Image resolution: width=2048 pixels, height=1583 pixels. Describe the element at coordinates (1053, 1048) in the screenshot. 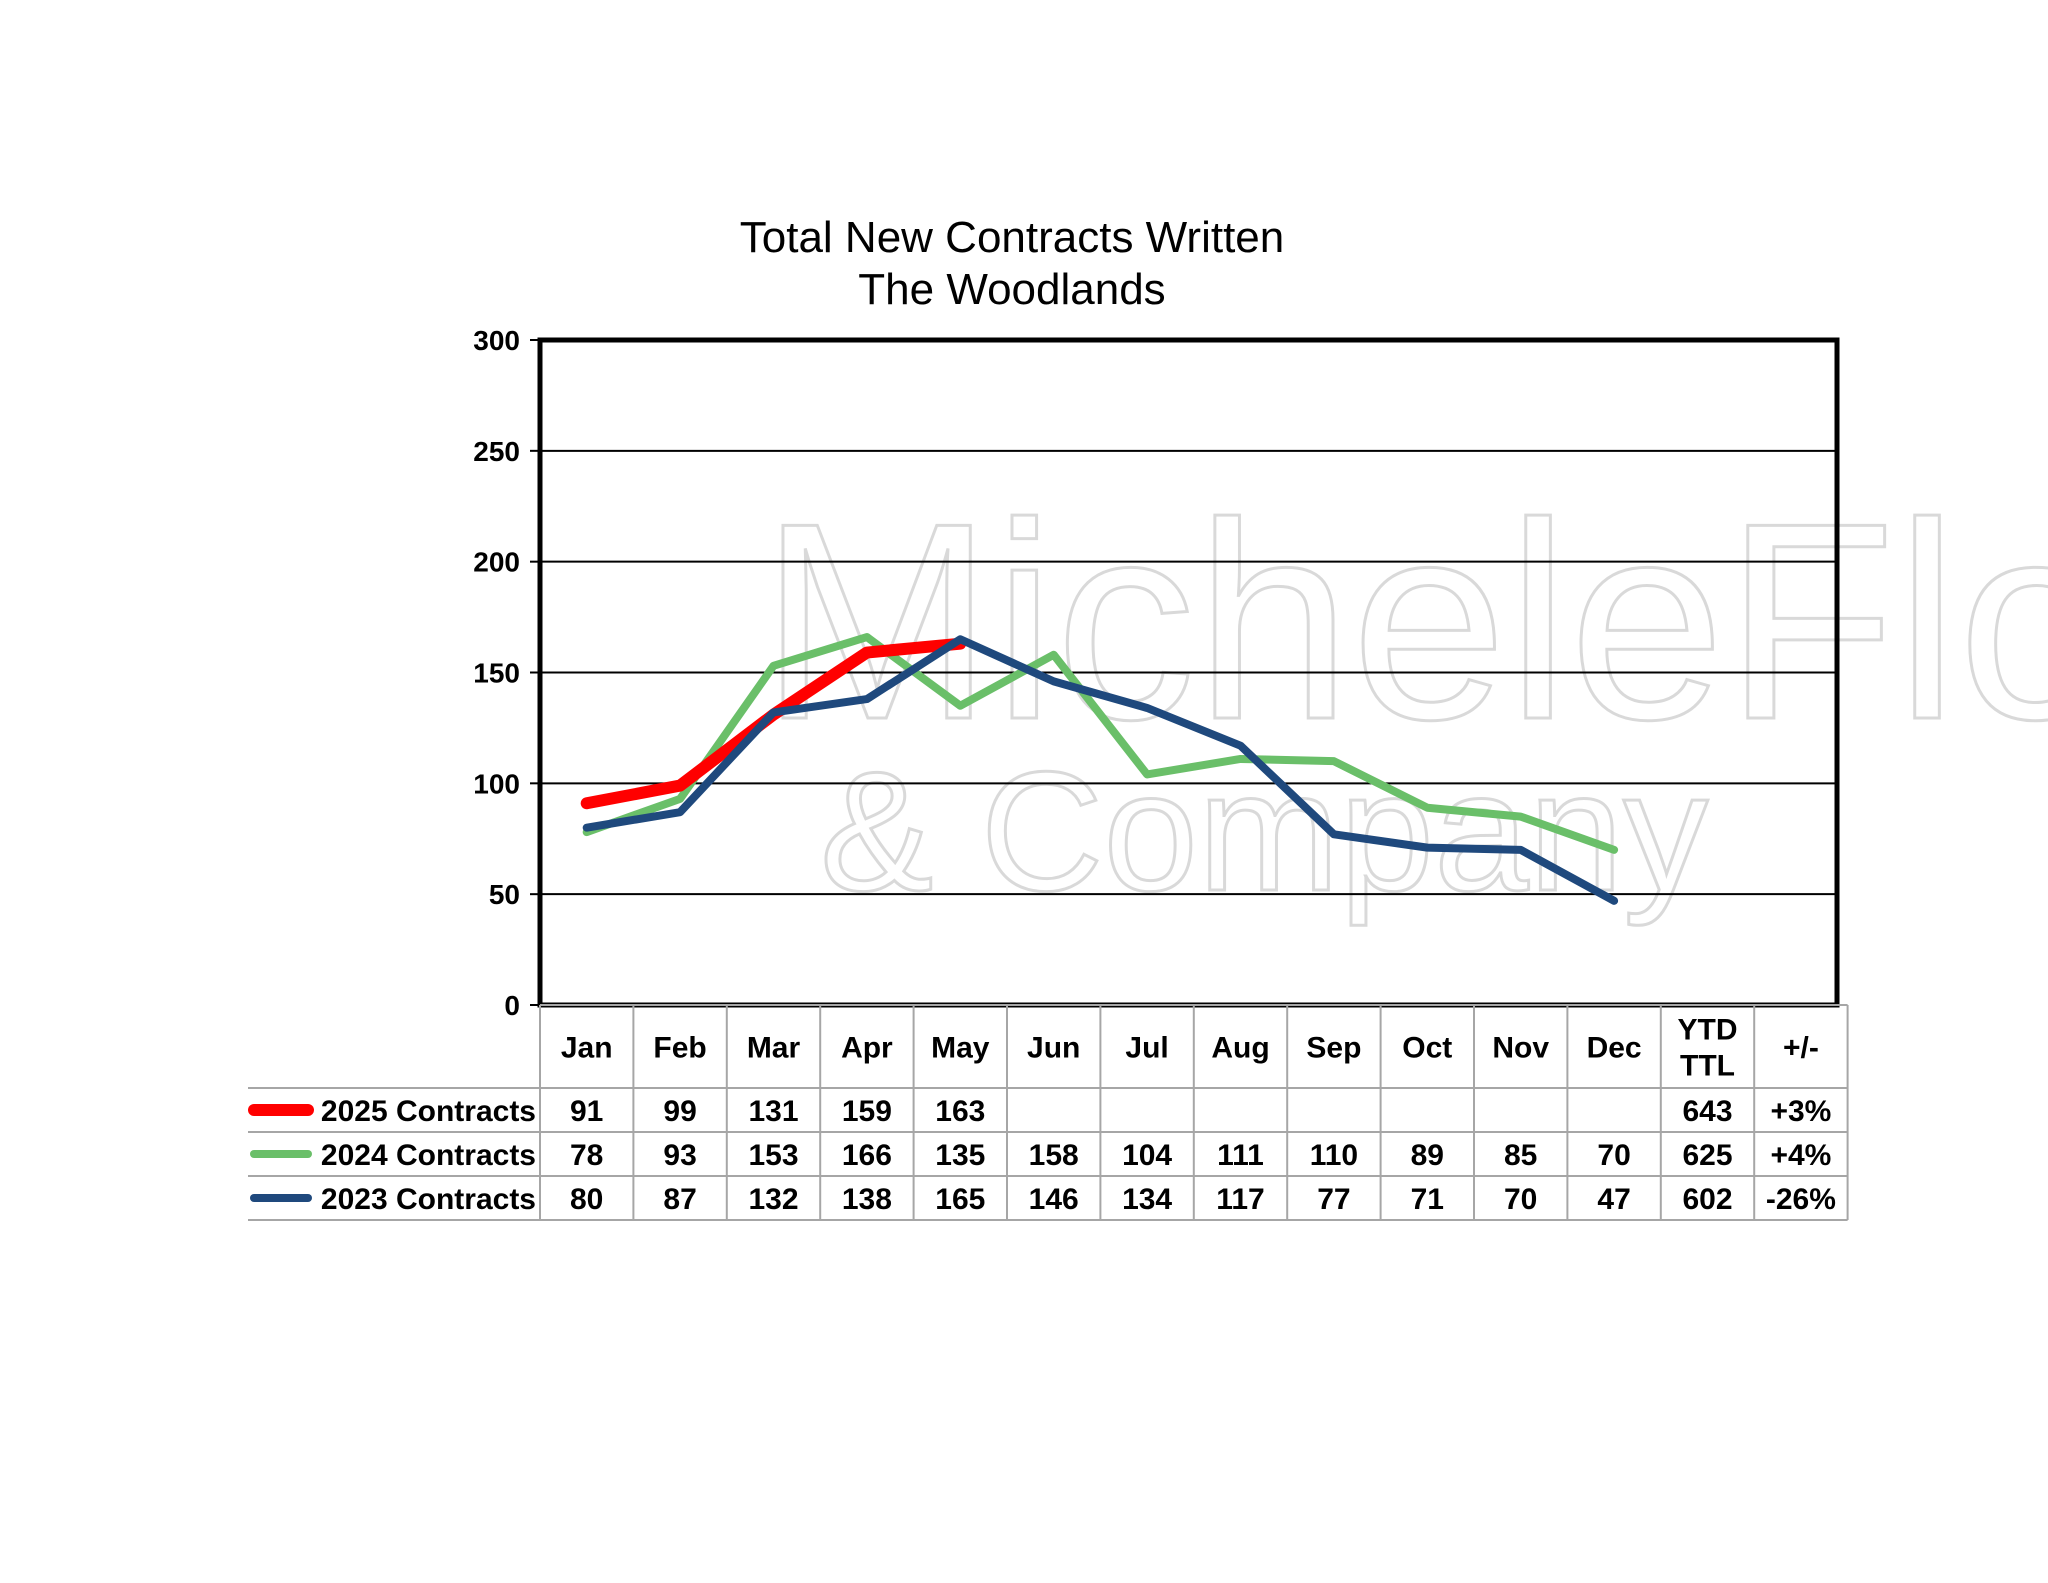

I see `table-header-5: Jun` at that location.